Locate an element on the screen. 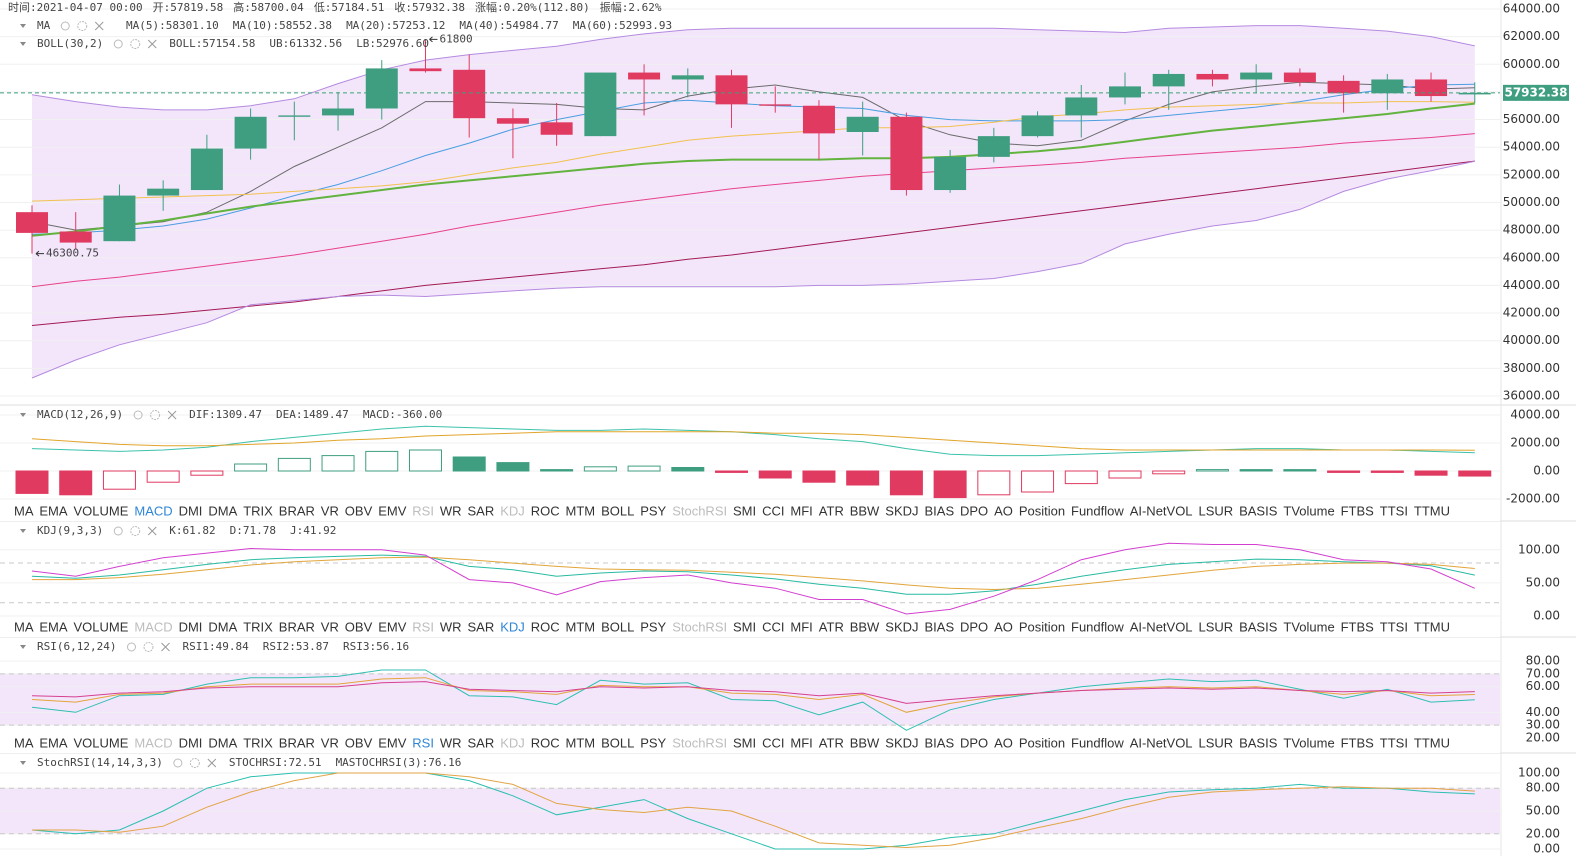 The image size is (1576, 856). indicator-tab: VR is located at coordinates (330, 742).